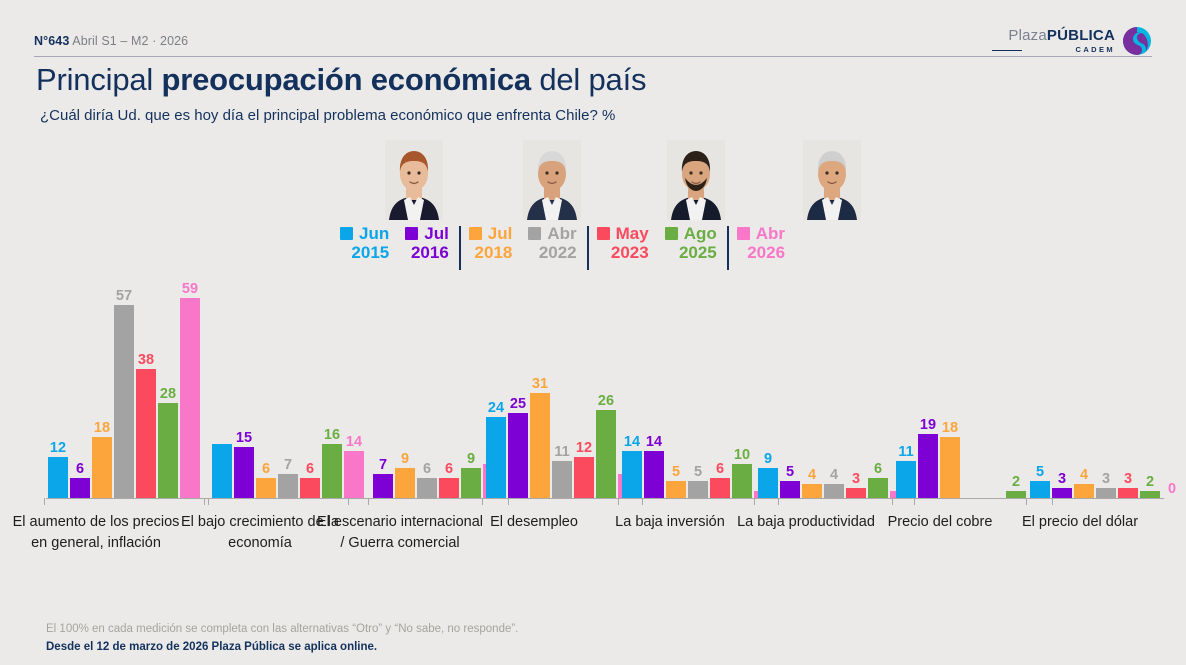  I want to click on bar-group: 15 6 7 6 16 14, so click(288, 378).